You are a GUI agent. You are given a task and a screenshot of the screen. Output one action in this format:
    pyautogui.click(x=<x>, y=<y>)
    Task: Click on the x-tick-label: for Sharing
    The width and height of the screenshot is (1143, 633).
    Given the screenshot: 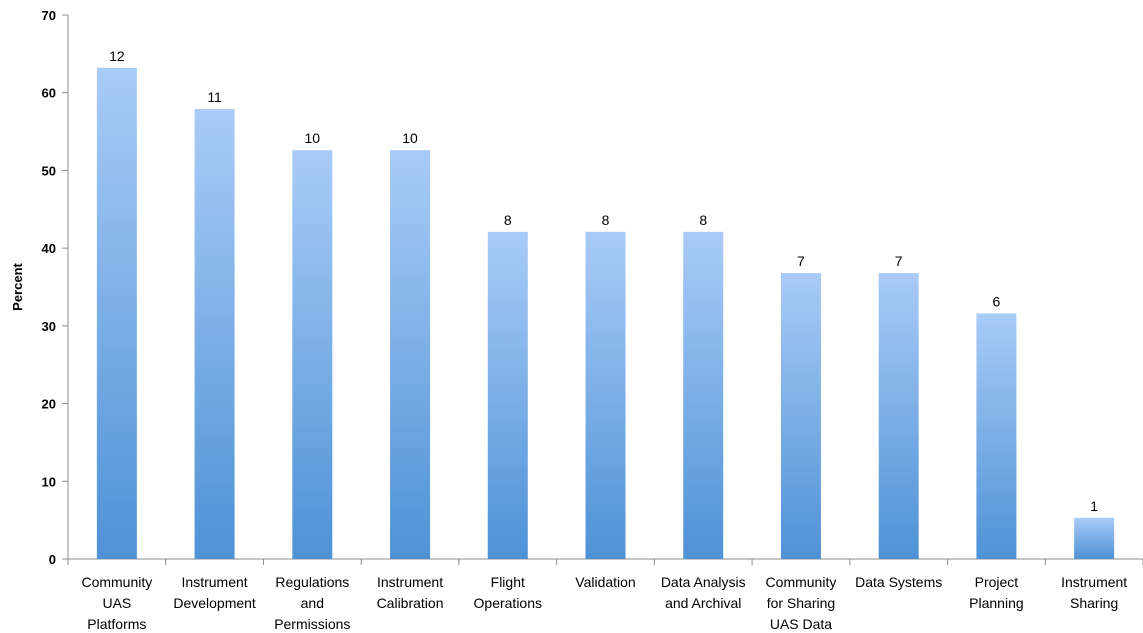 What is the action you would take?
    pyautogui.click(x=801, y=603)
    